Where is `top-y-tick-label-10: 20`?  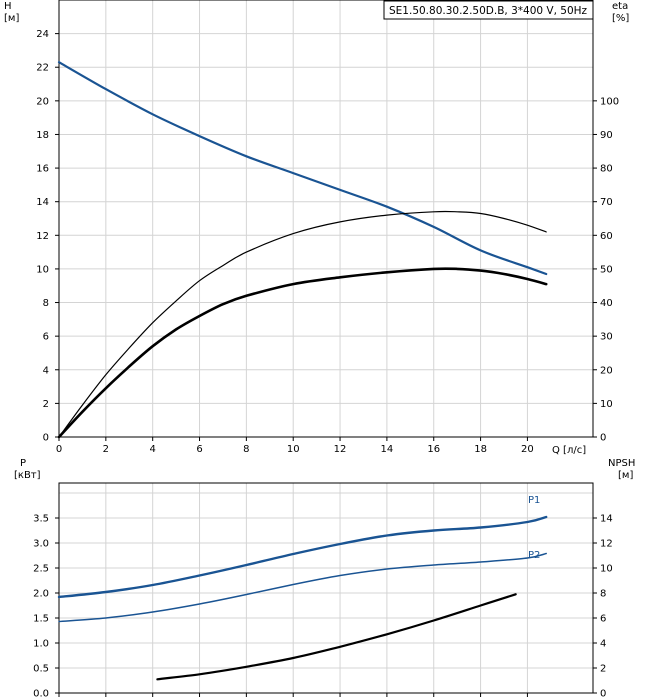 top-y-tick-label-10: 20 is located at coordinates (42, 101).